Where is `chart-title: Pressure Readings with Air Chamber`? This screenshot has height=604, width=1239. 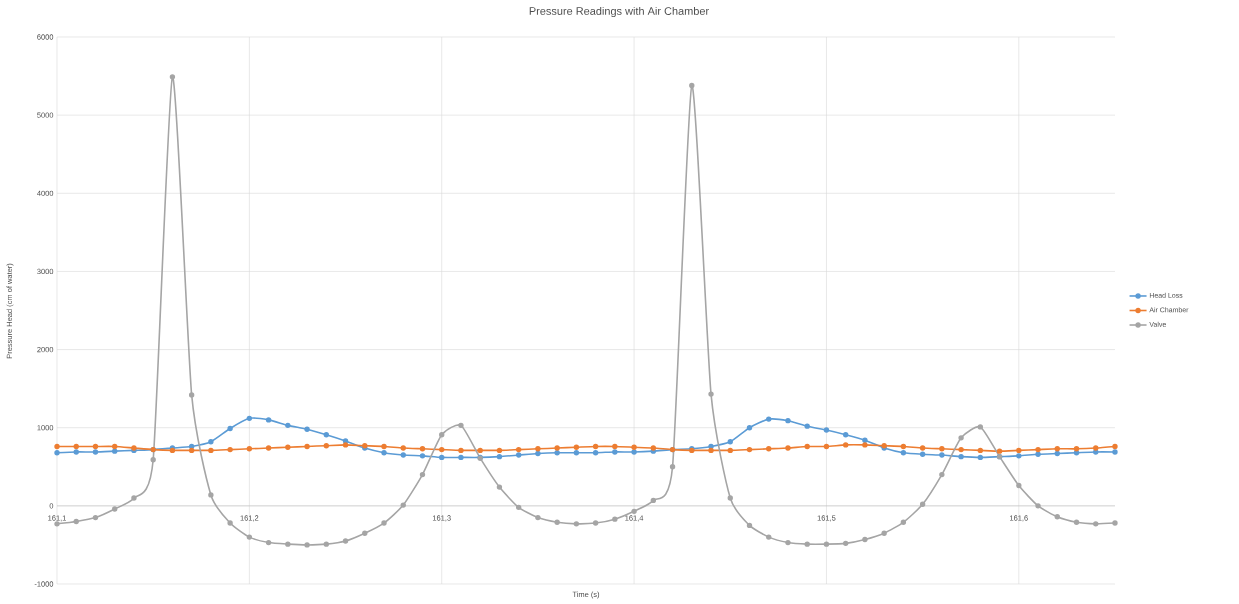 chart-title: Pressure Readings with Air Chamber is located at coordinates (619, 12).